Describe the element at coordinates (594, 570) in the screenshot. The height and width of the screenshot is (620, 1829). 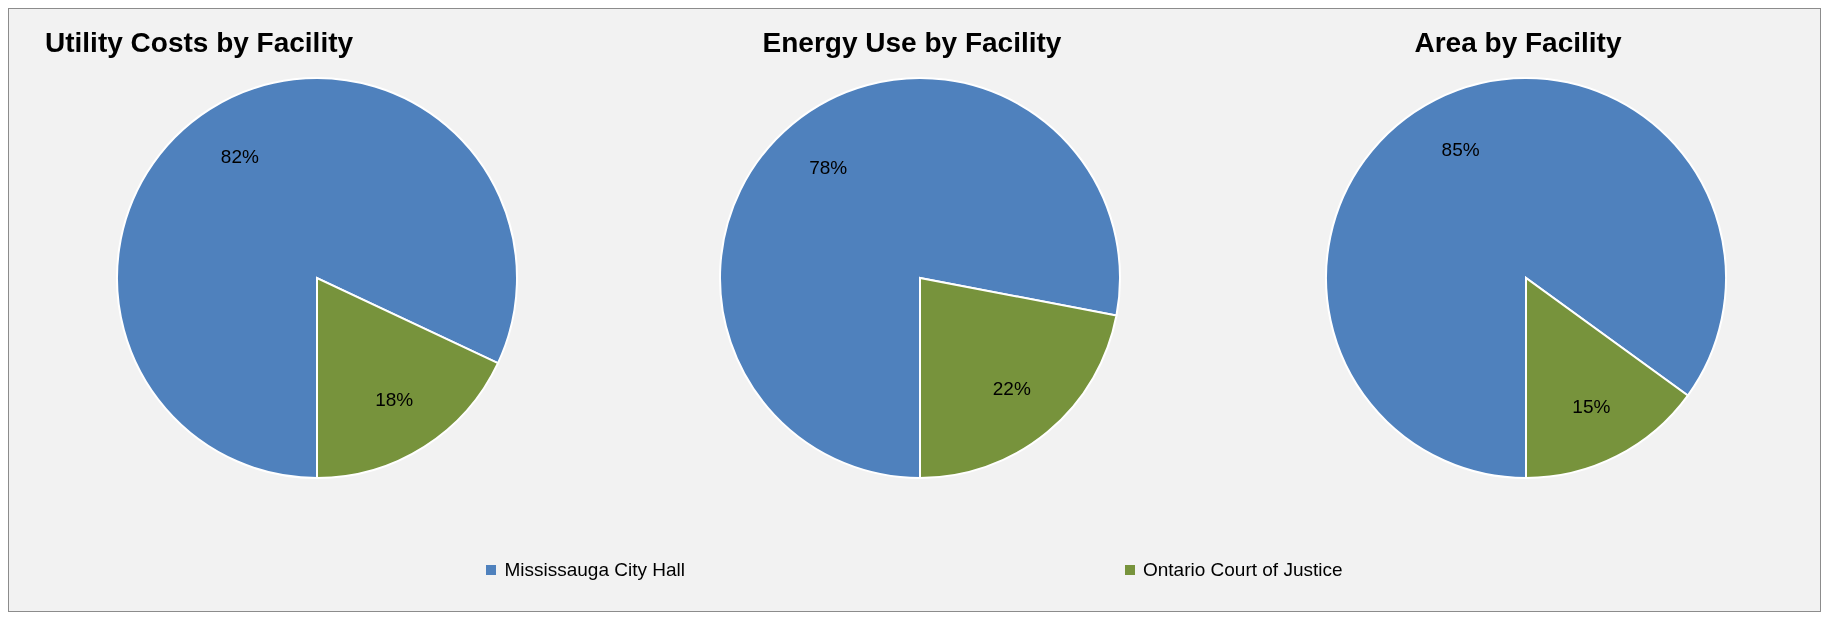
I see `legend-label: Mississauga City Hall` at that location.